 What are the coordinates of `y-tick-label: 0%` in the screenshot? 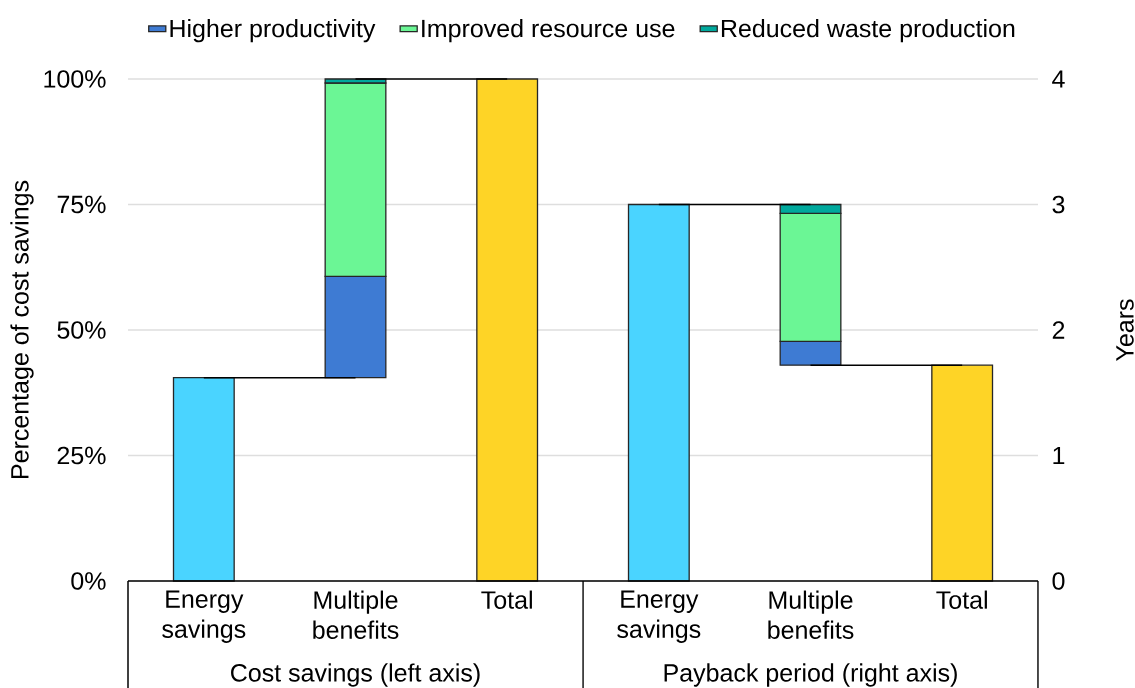 It's located at (88, 581).